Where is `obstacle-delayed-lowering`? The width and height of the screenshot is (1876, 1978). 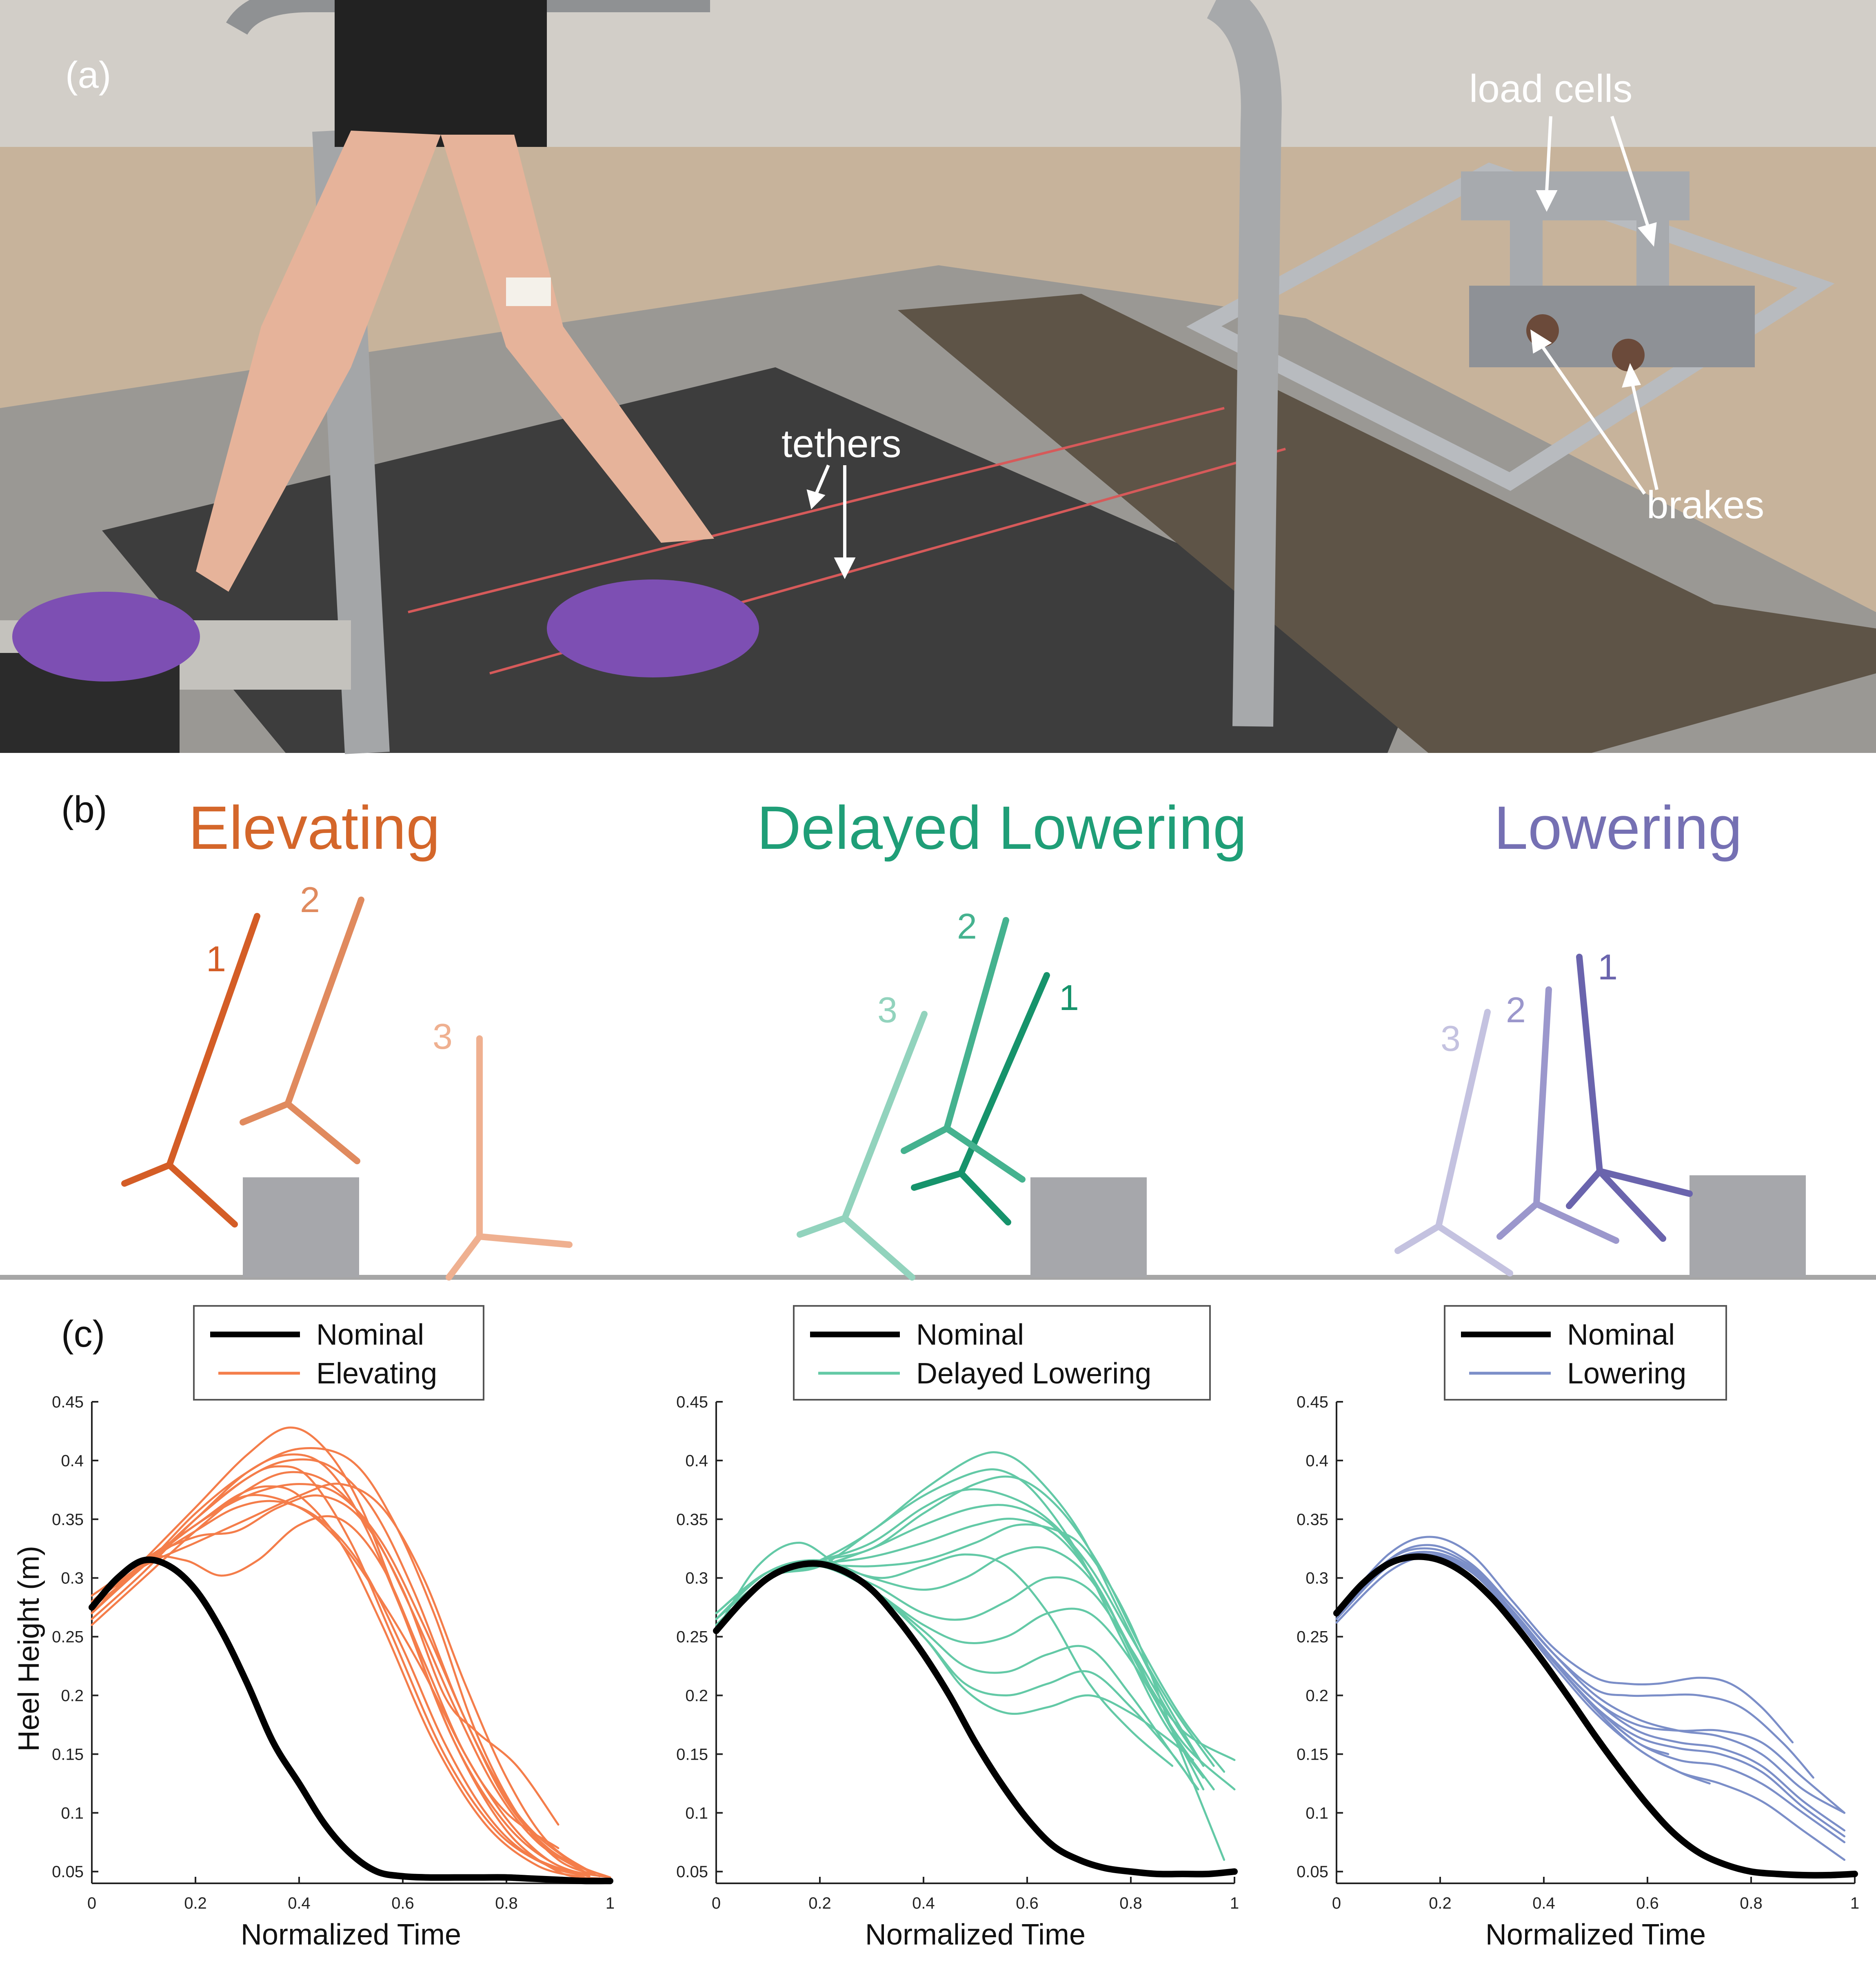
obstacle-delayed-lowering is located at coordinates (1088, 1227).